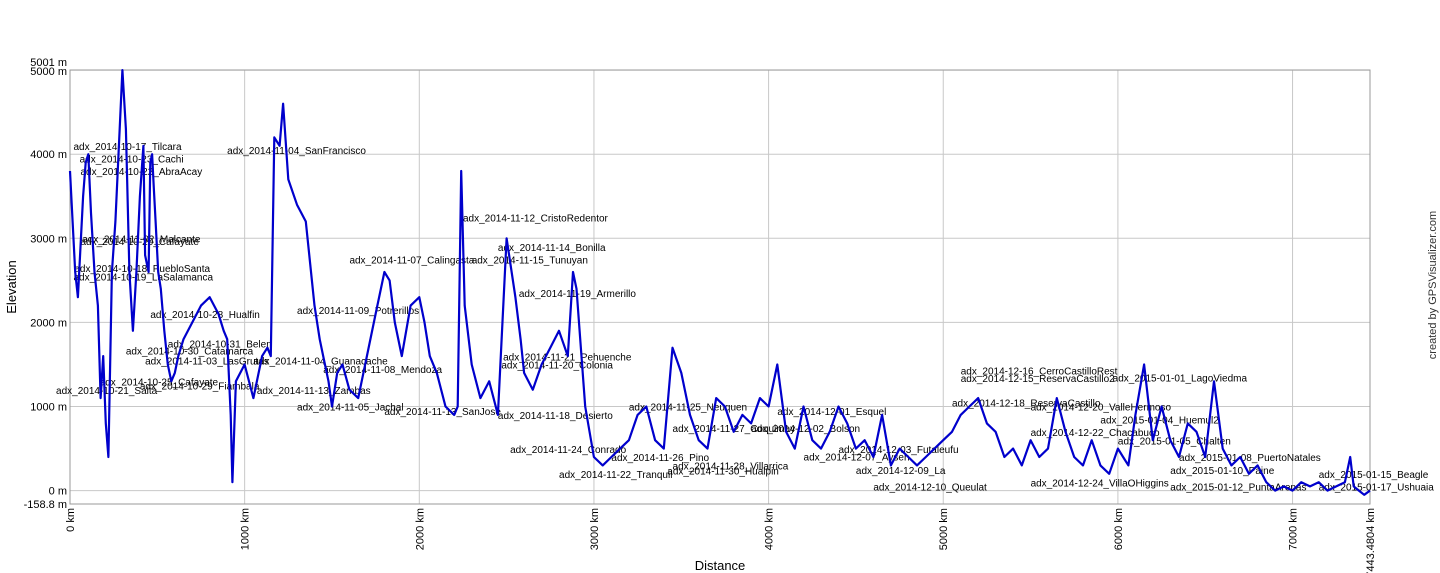  Describe the element at coordinates (723, 472) in the screenshot. I see `waypoint-label: adx_2014-11-30_Hualpin` at that location.